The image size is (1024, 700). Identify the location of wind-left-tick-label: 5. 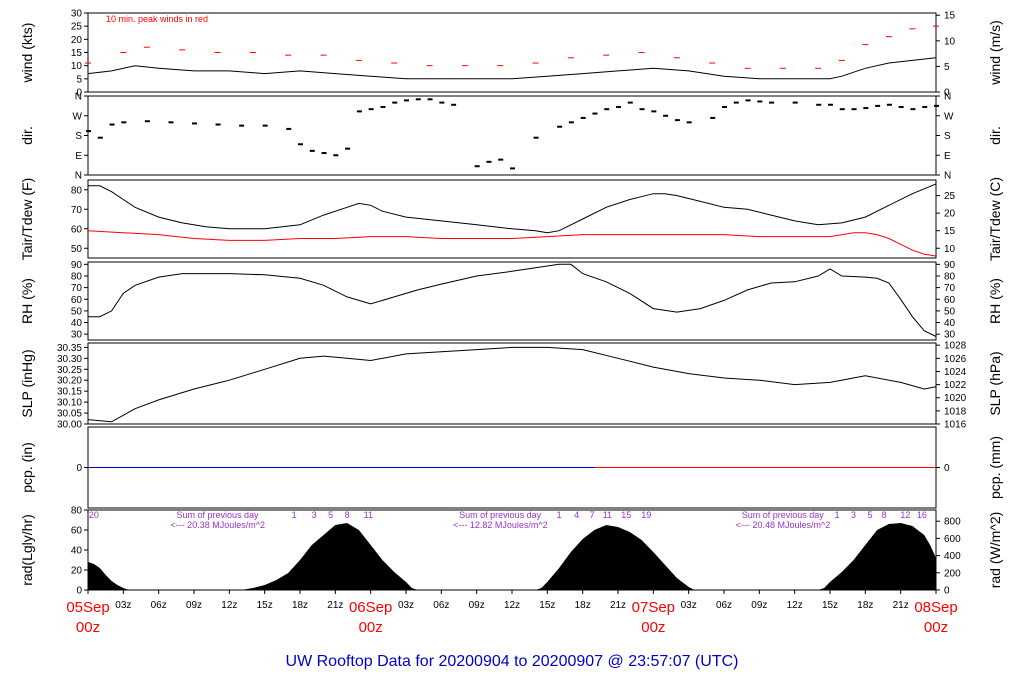
(79, 79).